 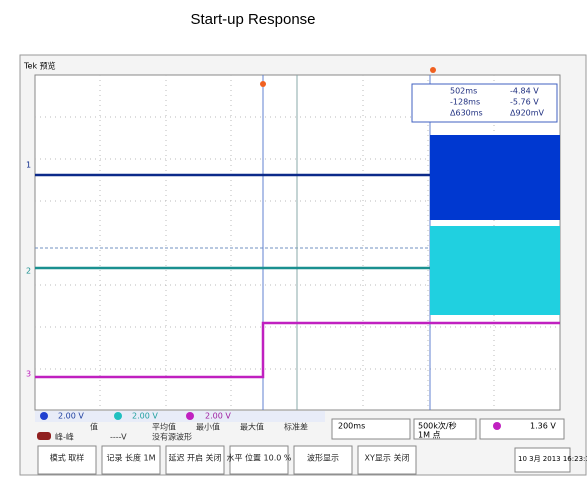 What do you see at coordinates (495, 270) in the screenshot?
I see `ch2-burst` at bounding box center [495, 270].